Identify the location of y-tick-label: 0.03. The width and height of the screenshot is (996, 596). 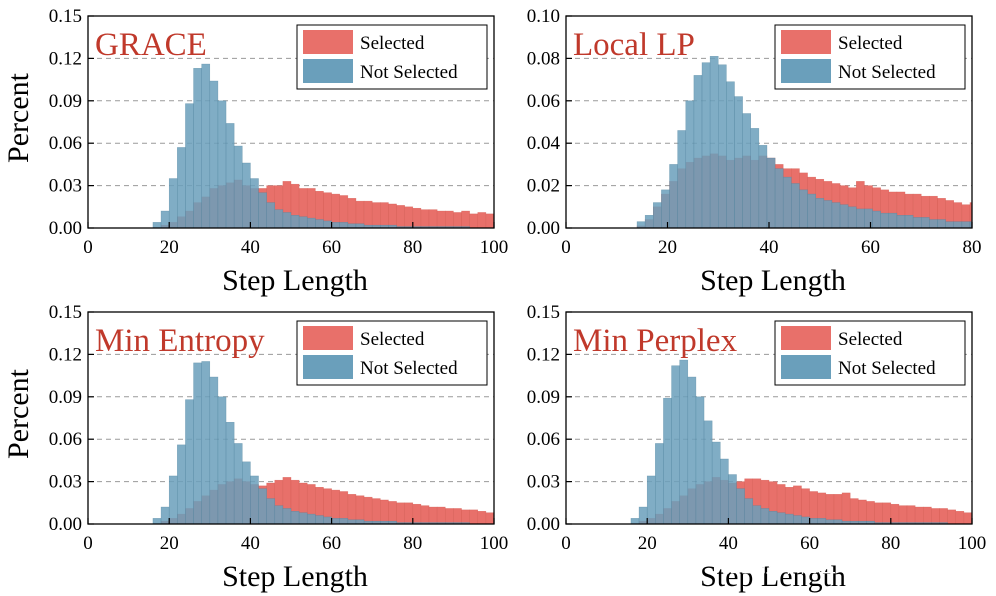
(65, 482).